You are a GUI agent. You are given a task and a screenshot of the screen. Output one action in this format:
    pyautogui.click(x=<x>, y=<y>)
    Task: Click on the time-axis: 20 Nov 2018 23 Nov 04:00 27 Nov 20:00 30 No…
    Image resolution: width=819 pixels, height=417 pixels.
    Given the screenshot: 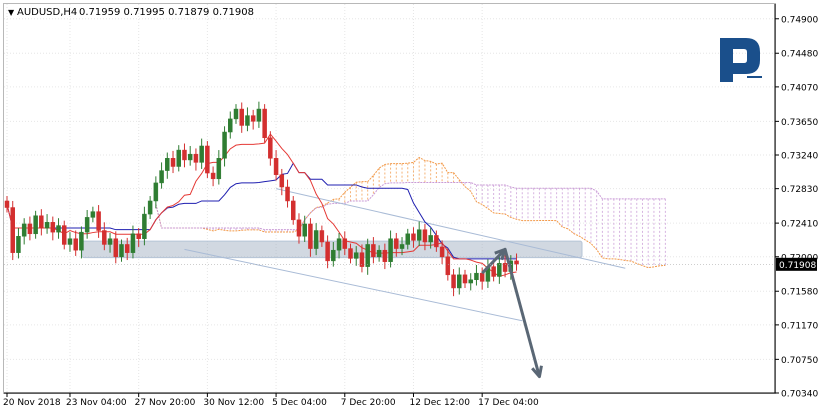 What is the action you would take?
    pyautogui.click(x=389, y=400)
    